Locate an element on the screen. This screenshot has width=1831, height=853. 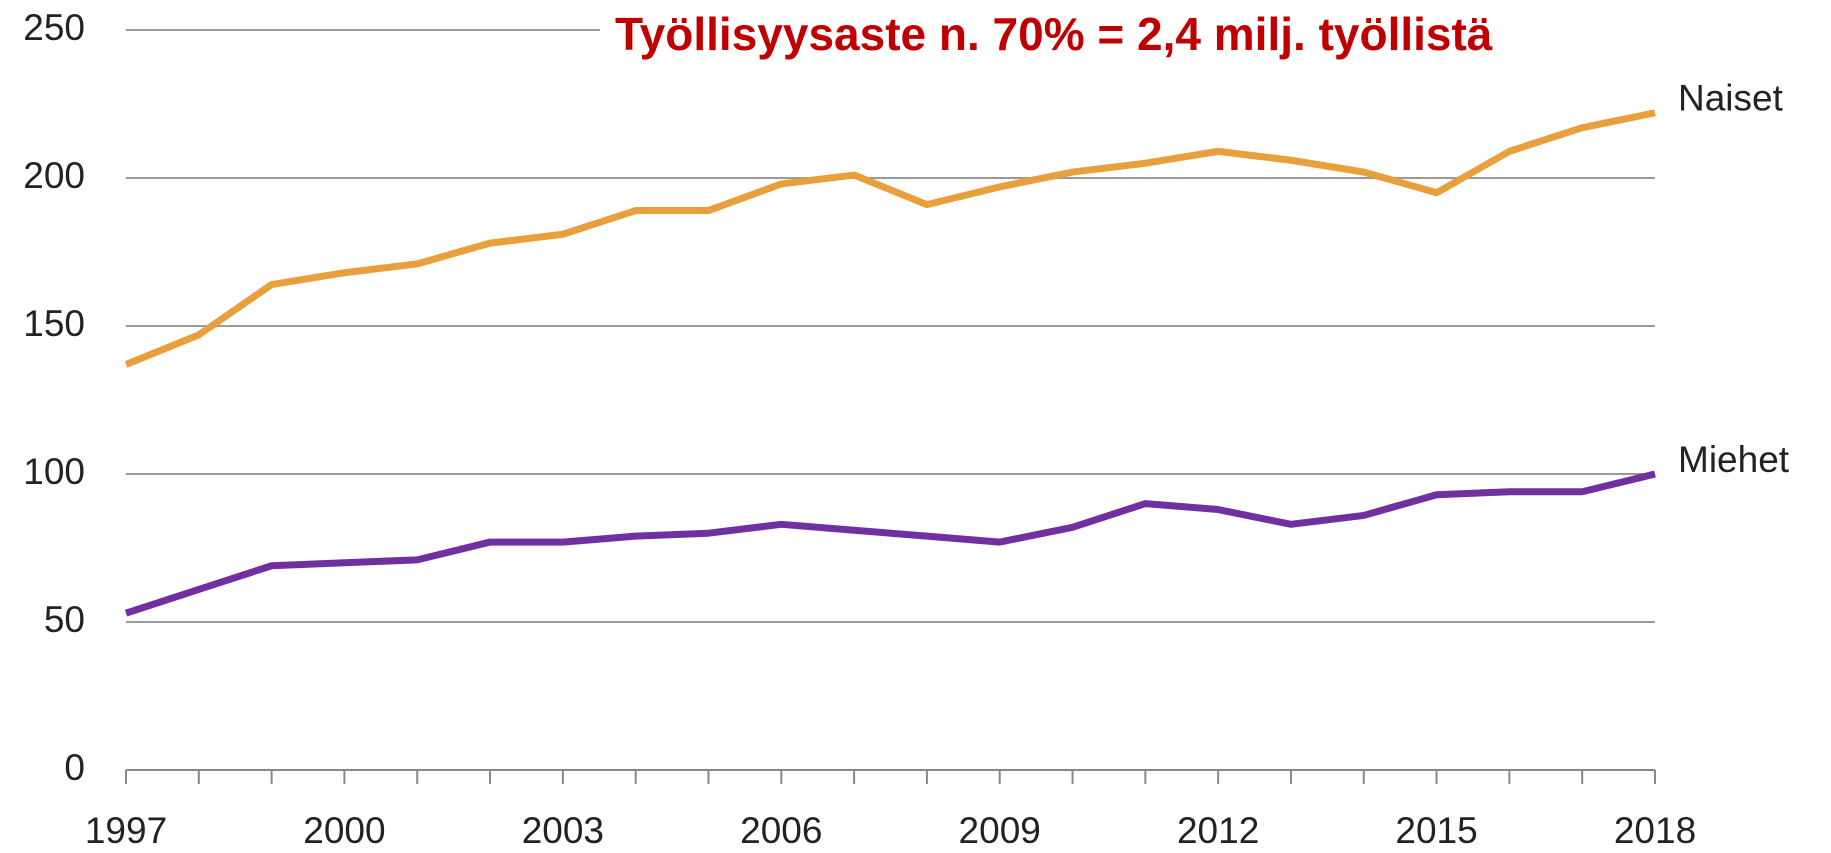
series-label: Miehet is located at coordinates (1734, 459).